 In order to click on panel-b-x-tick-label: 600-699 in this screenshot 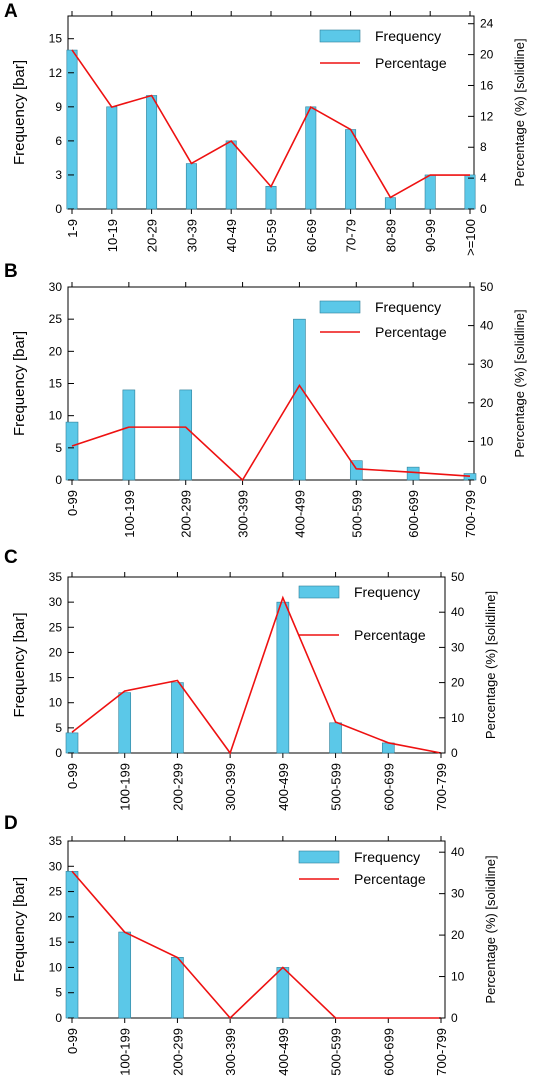, I will do `click(413, 514)`.